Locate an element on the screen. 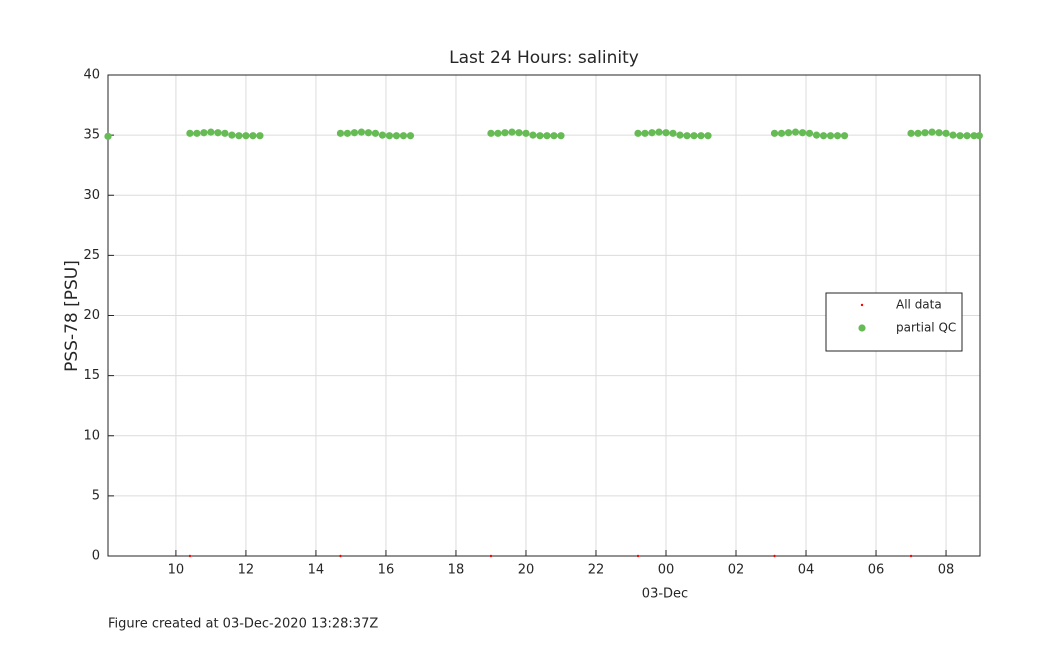  x-tick-label: 02 is located at coordinates (736, 570).